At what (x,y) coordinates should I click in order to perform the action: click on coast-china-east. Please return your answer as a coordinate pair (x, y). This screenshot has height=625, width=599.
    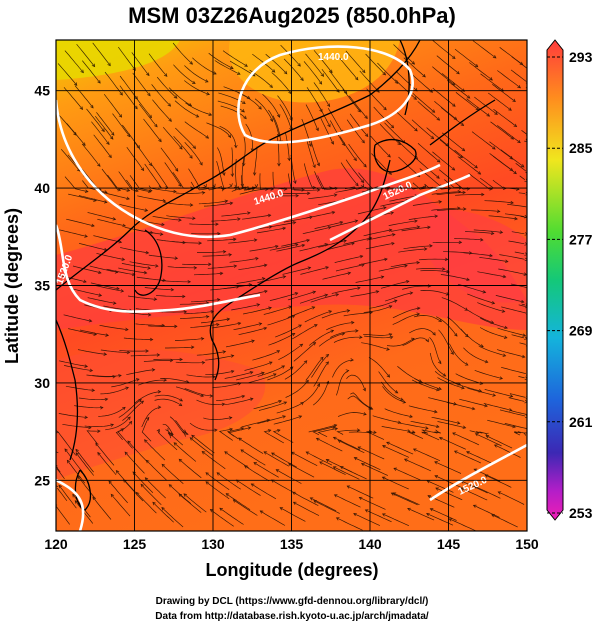
    Looking at the image, I should click on (67, 390).